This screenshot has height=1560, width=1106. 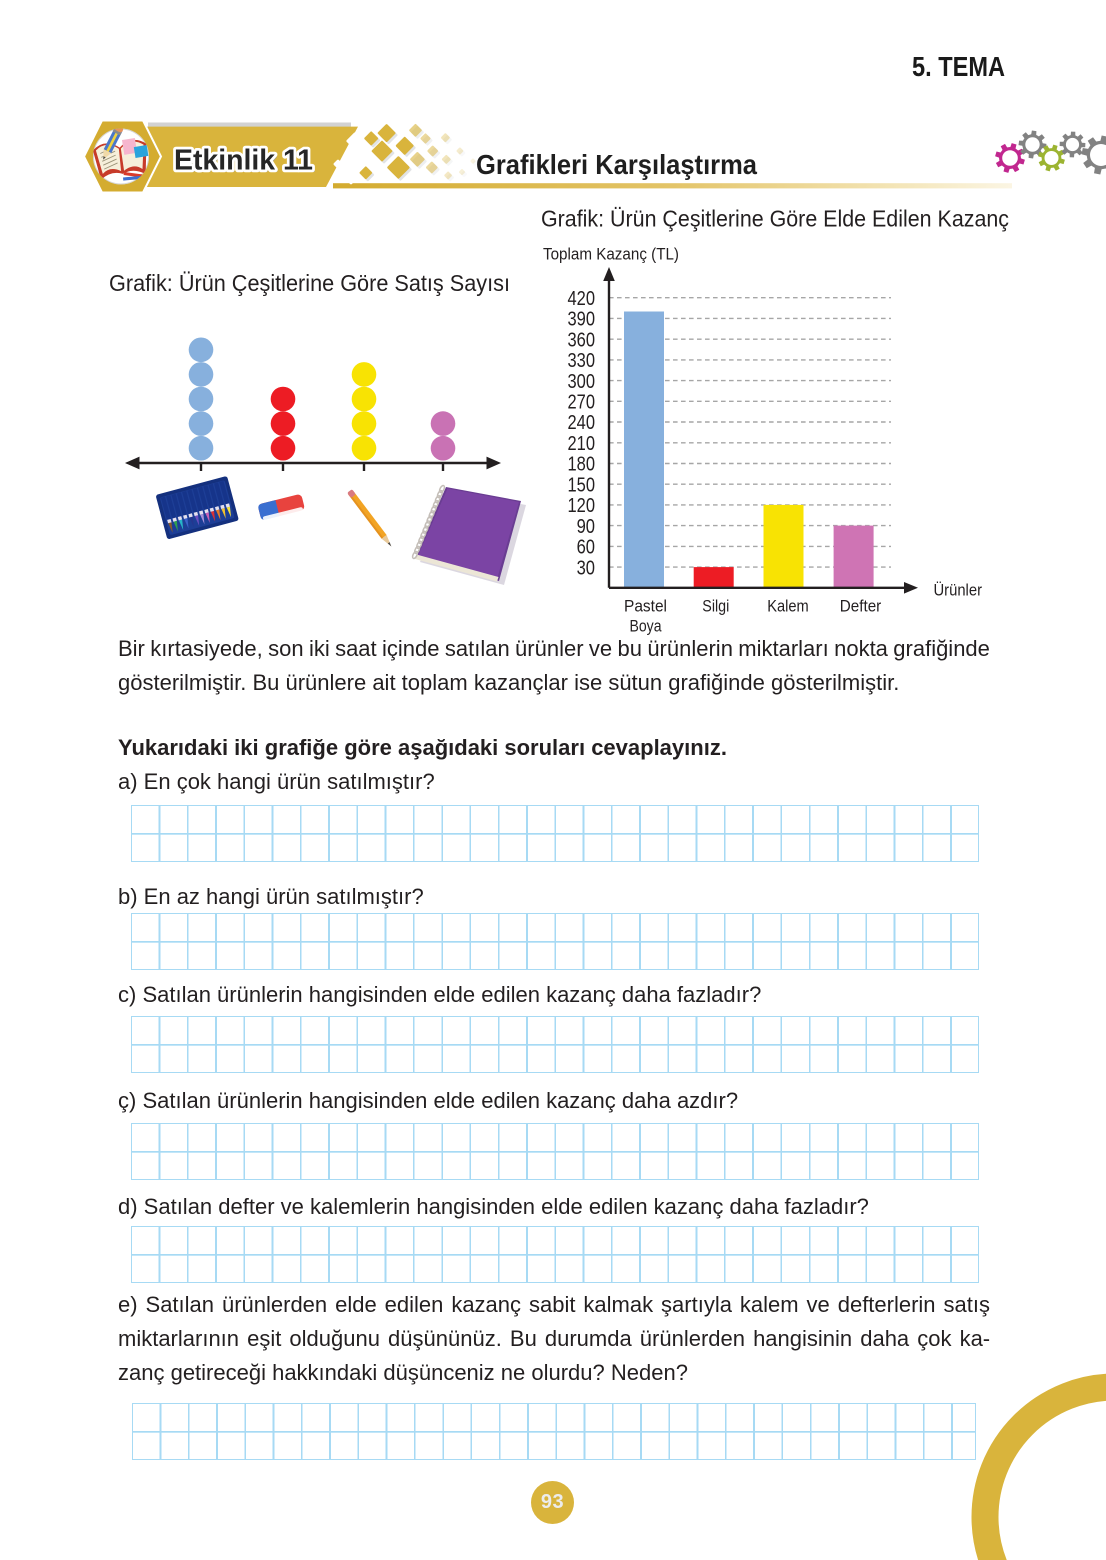 I want to click on svg-text: 120, so click(x=582, y=505).